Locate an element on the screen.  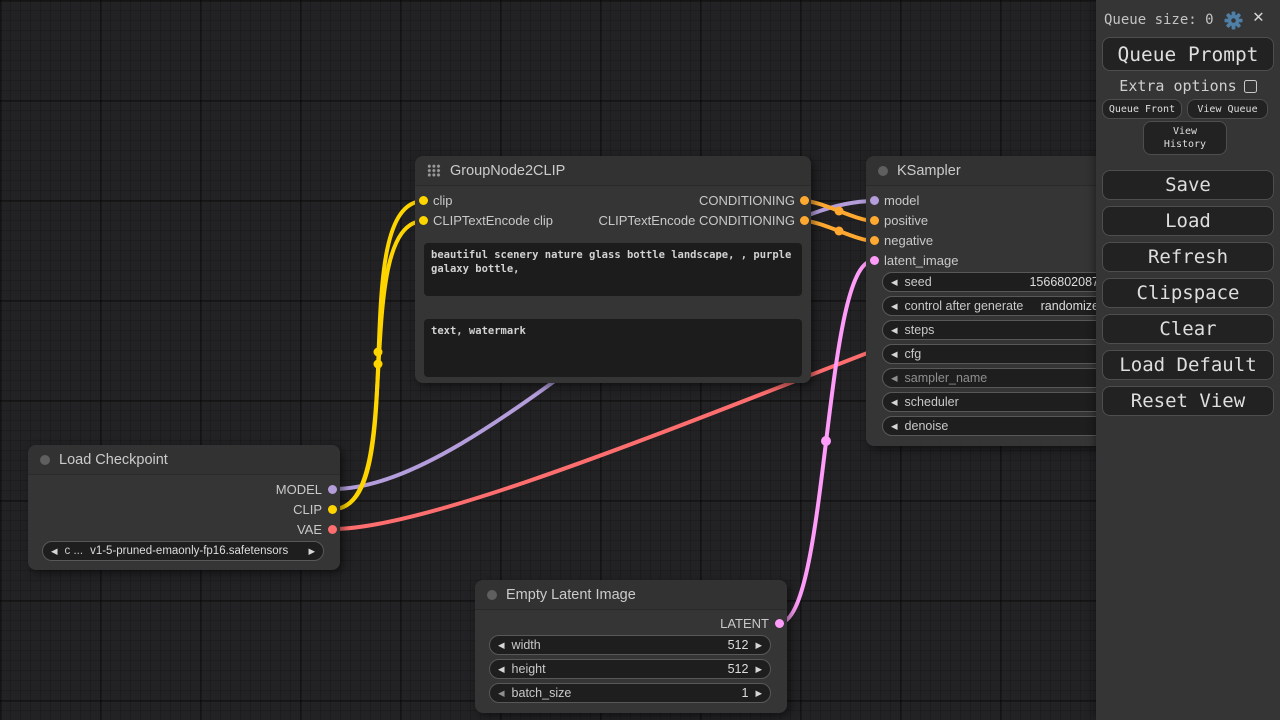
extra-options-label: Extra options is located at coordinates (1178, 86).